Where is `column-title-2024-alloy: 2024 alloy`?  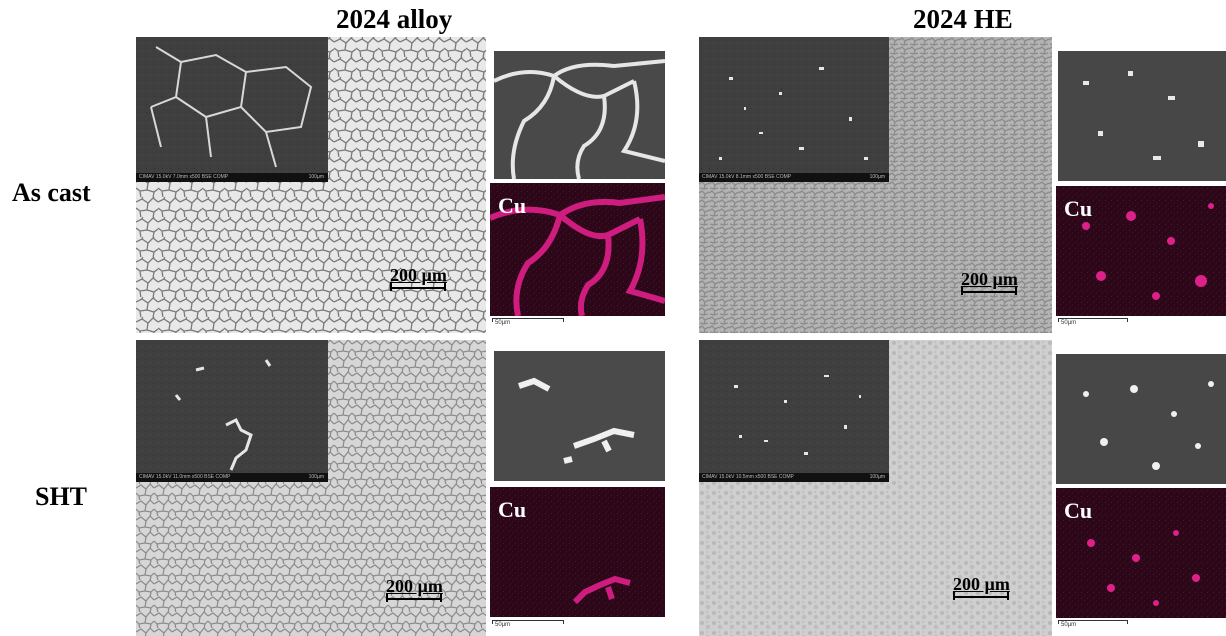 column-title-2024-alloy: 2024 alloy is located at coordinates (394, 19).